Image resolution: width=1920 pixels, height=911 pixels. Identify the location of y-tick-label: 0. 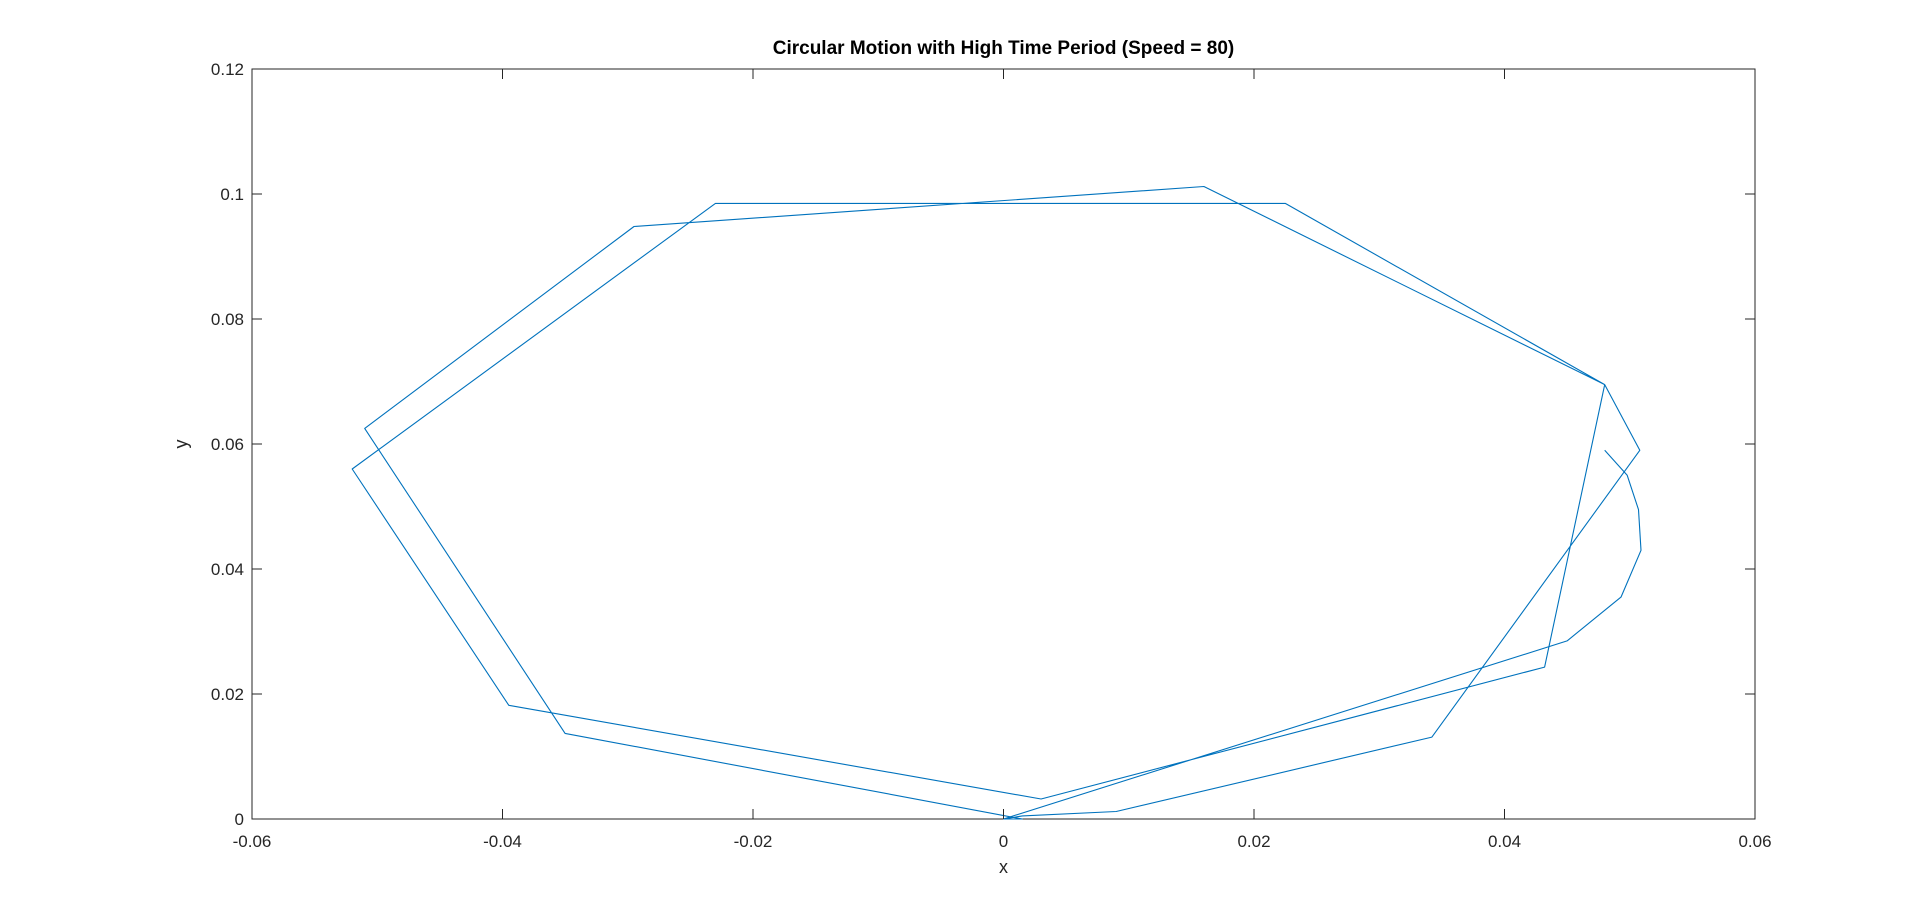
(239, 819).